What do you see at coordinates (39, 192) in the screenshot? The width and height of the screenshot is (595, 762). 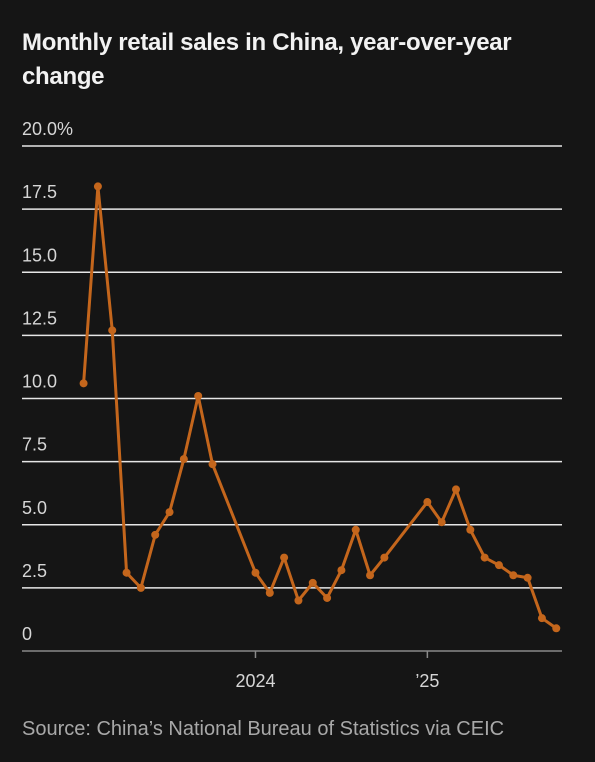 I see `y-tick-label: 17.5` at bounding box center [39, 192].